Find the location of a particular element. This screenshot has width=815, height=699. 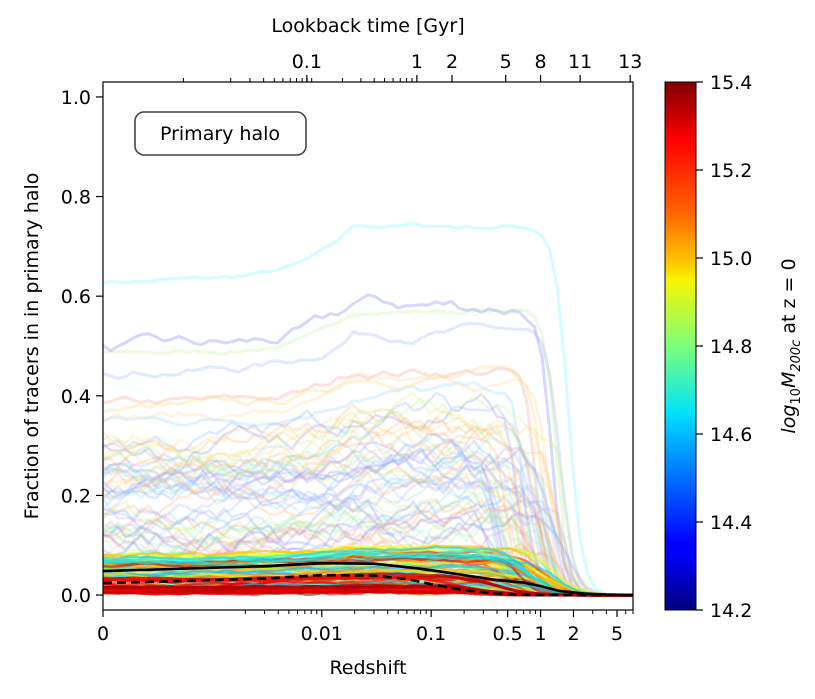

y-axis-label: Fraction of tracers in in primary halo is located at coordinates (32, 346).